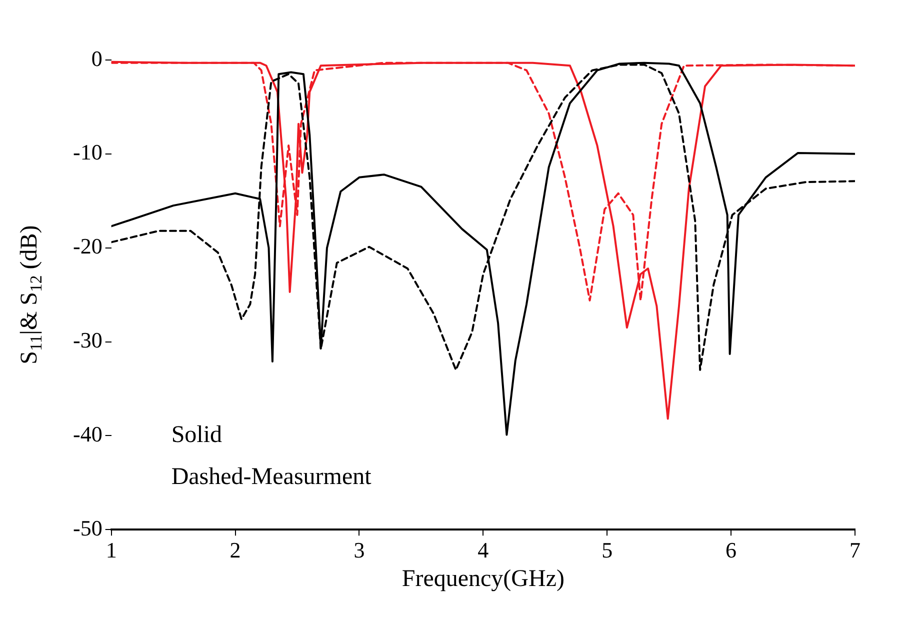 This screenshot has width=915, height=618. Describe the element at coordinates (731, 550) in the screenshot. I see `x-tick-label: 6` at that location.